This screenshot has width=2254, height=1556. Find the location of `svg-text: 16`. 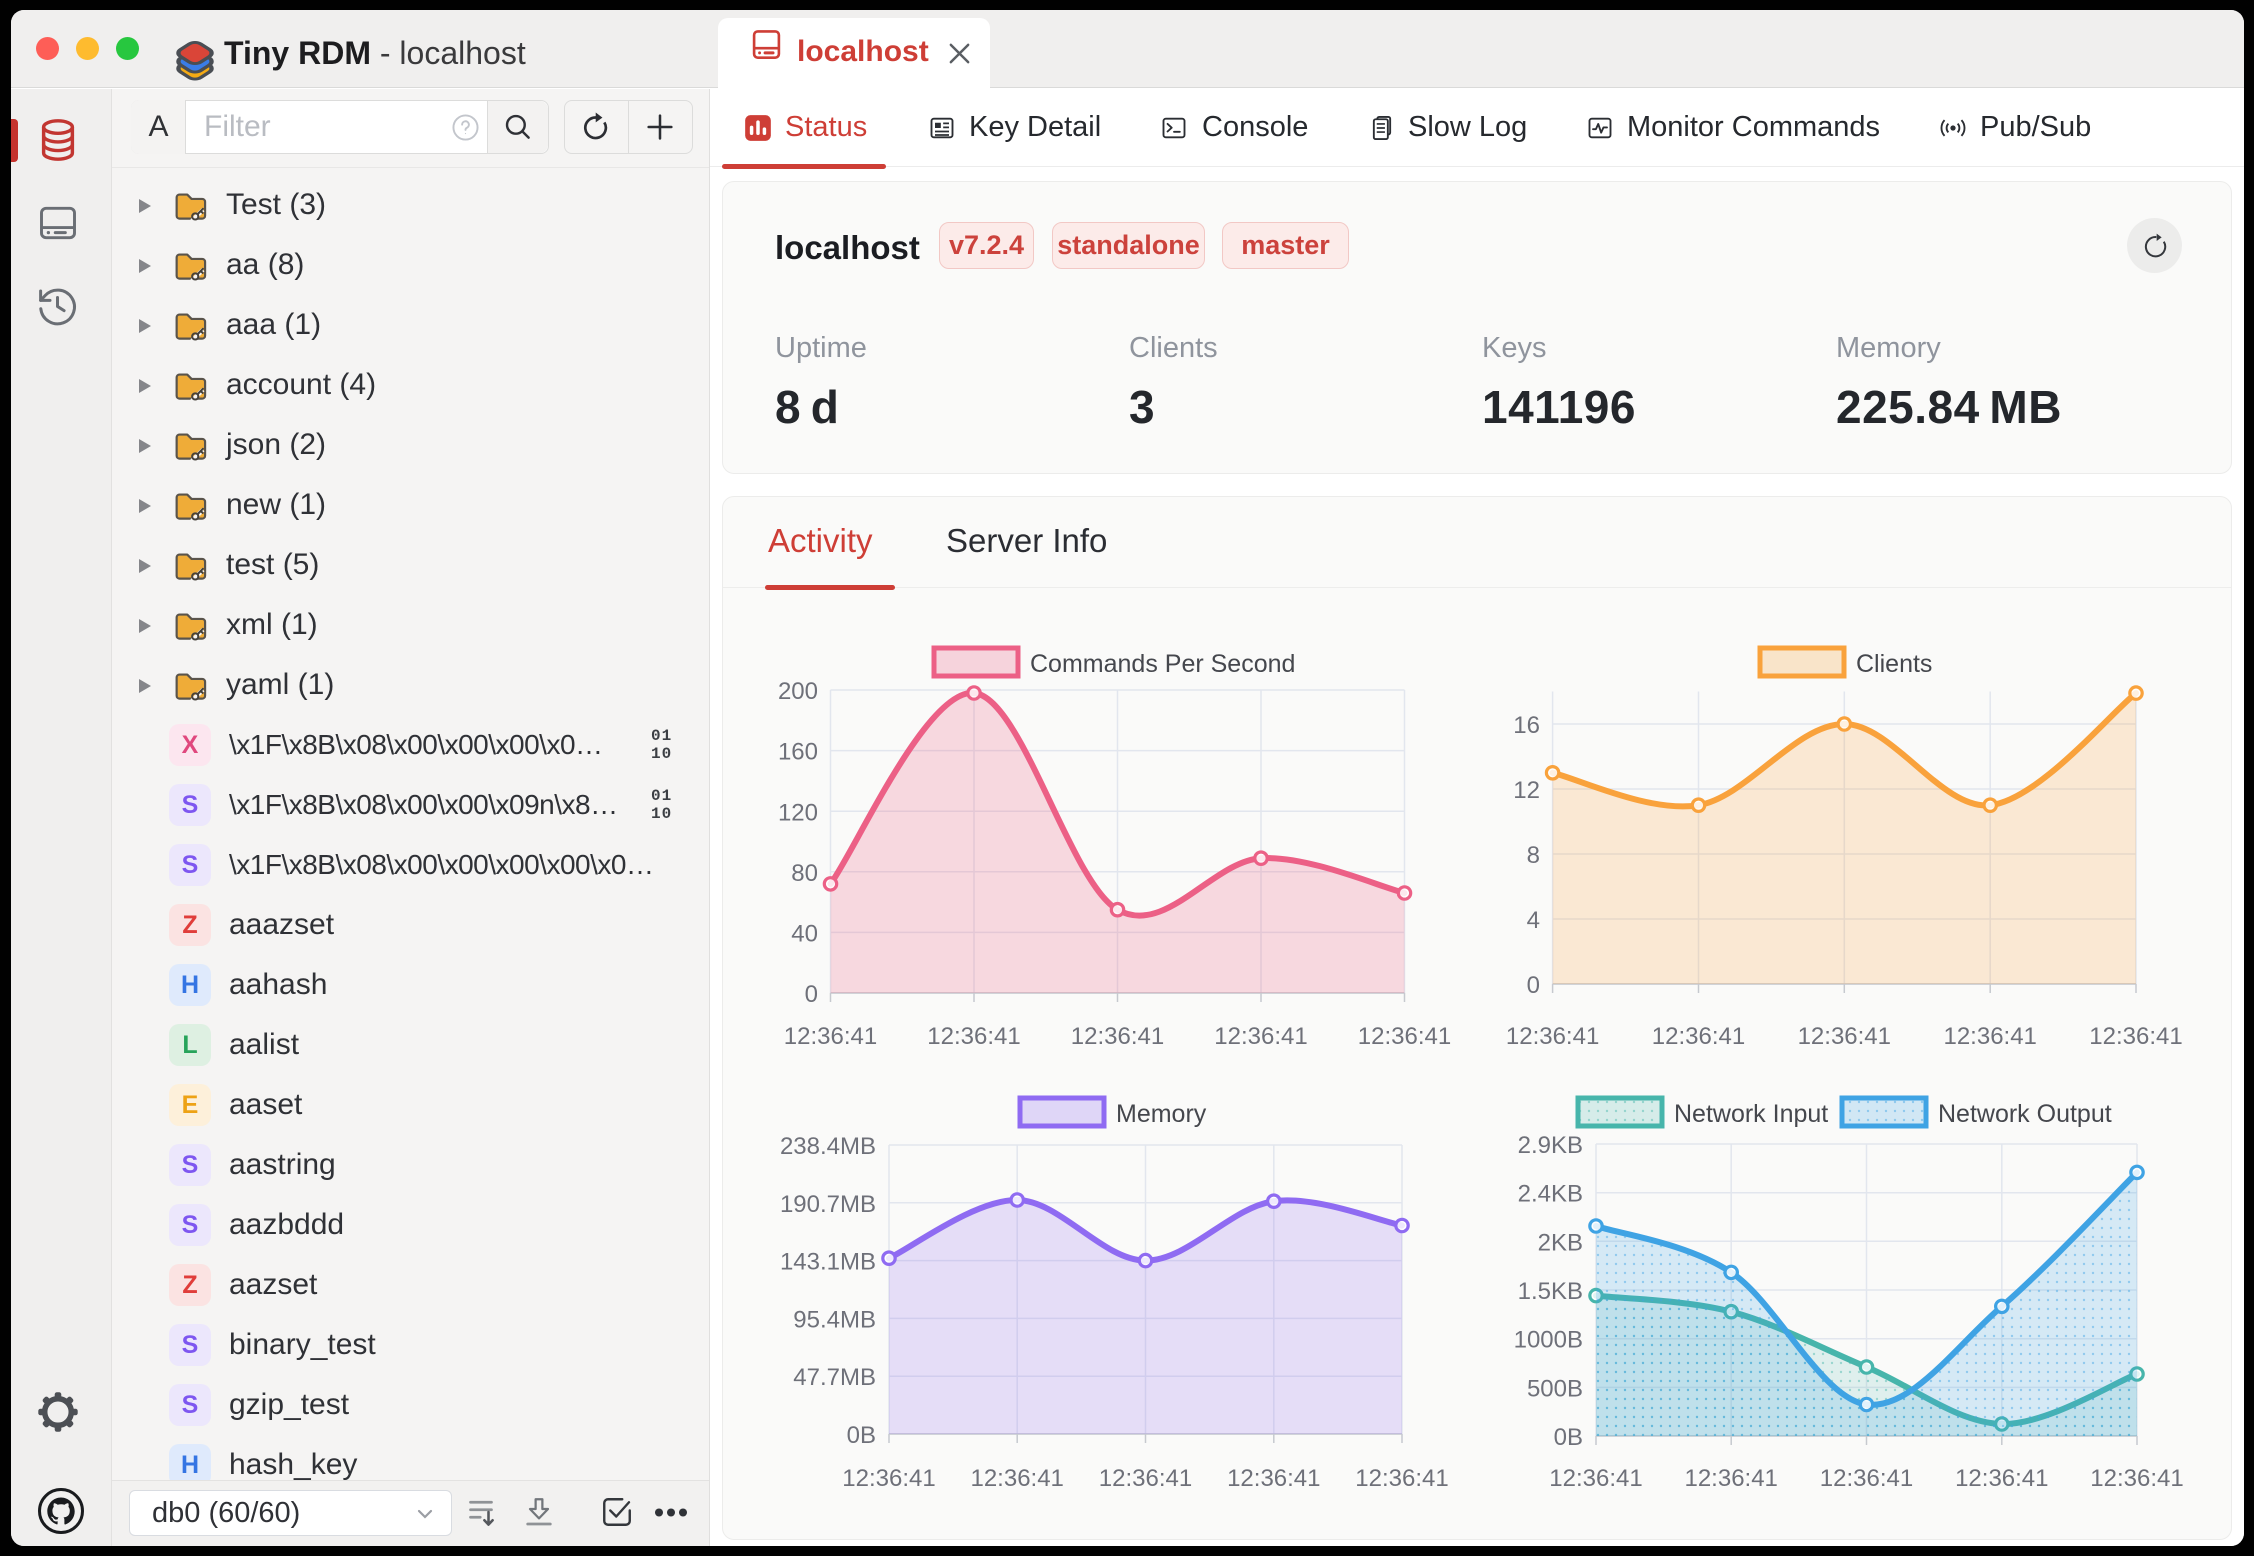

svg-text: 16 is located at coordinates (1526, 725).